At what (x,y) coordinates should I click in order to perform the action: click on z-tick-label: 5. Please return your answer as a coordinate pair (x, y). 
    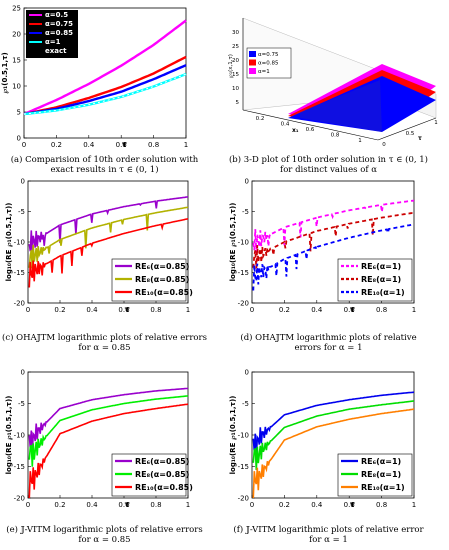
    Looking at the image, I should click on (238, 103).